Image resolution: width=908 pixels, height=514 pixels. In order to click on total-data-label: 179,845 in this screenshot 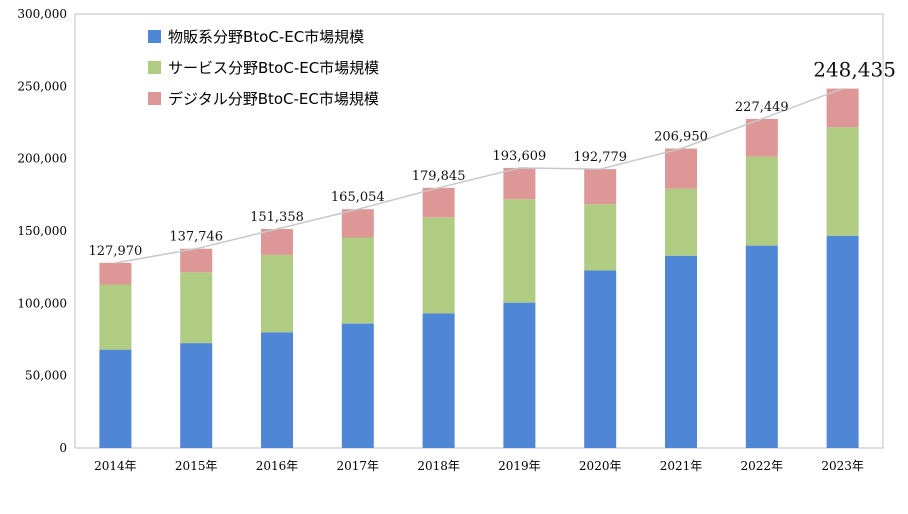, I will do `click(439, 176)`.